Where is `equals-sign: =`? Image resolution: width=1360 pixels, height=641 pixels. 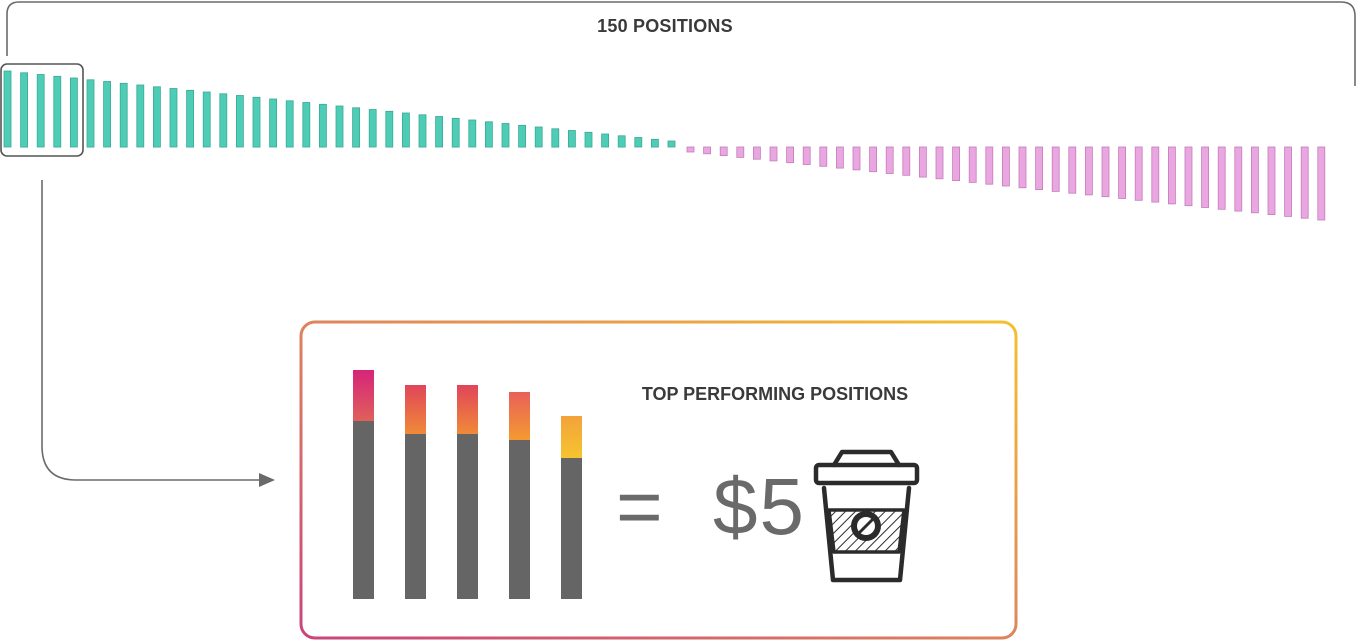
equals-sign: = is located at coordinates (640, 506).